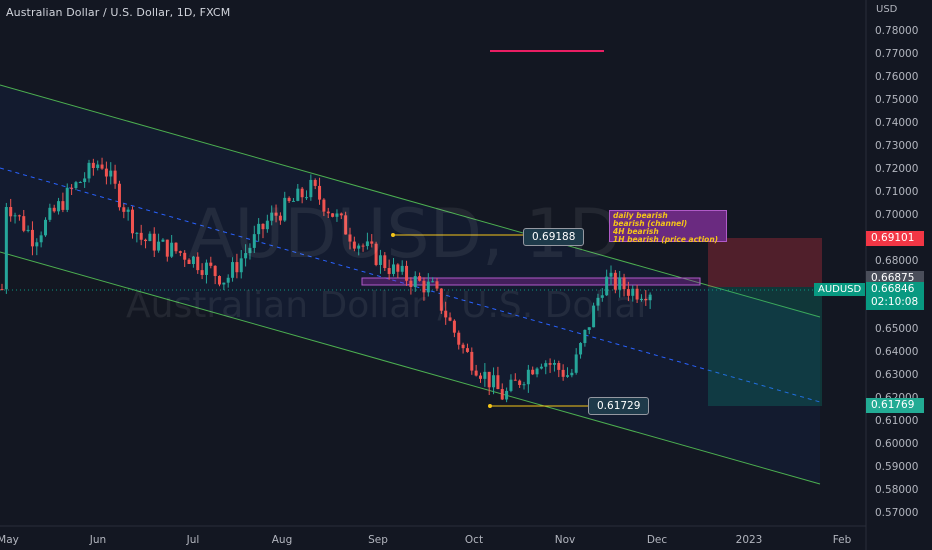 The image size is (932, 550). What do you see at coordinates (531, 281) in the screenshot?
I see `resistance-zone` at bounding box center [531, 281].